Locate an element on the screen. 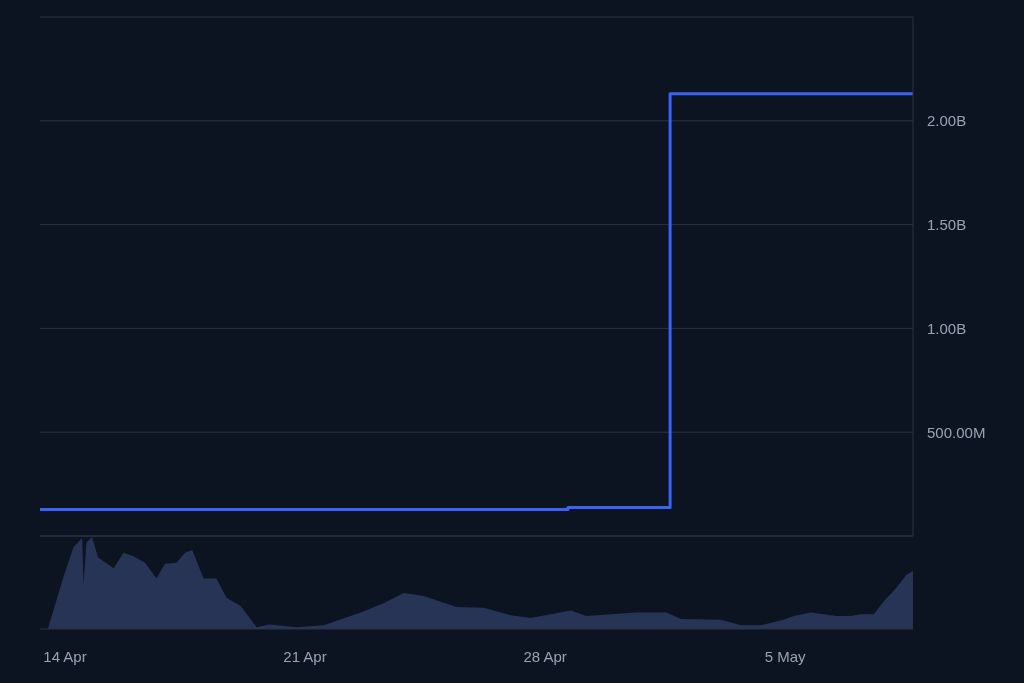 The width and height of the screenshot is (1024, 683). y-tick-label: 500.00M is located at coordinates (956, 432).